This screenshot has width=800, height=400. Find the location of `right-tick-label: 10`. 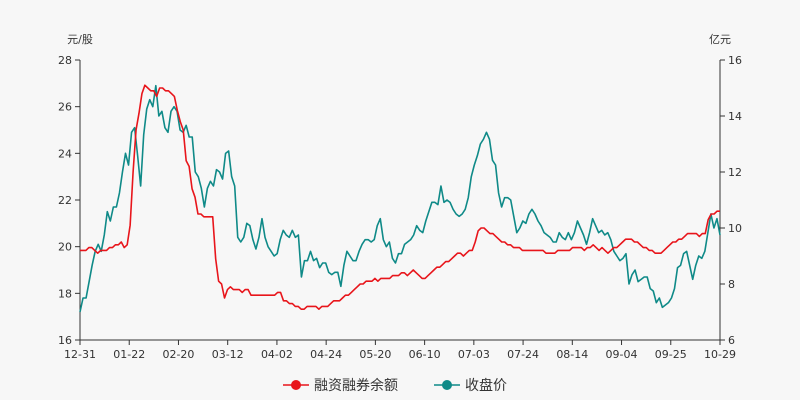

right-tick-label: 10 is located at coordinates (735, 228).